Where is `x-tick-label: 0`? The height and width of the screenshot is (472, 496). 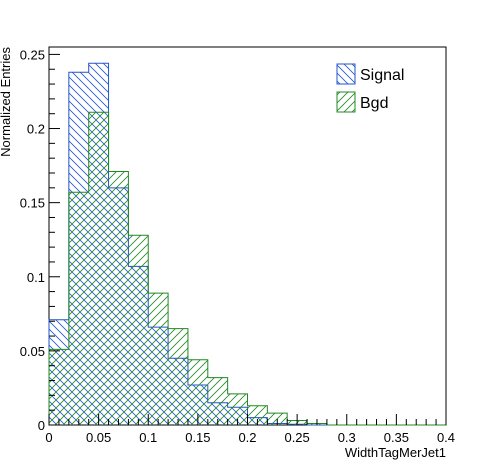 x-tick-label: 0 is located at coordinates (48, 437).